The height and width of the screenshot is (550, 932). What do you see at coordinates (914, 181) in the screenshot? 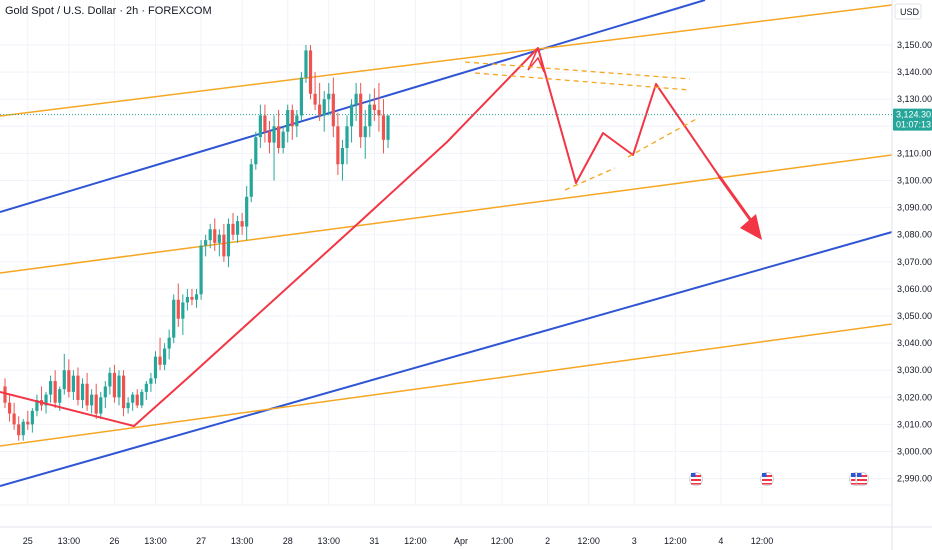
I see `price-tick-label: 3,100.00` at bounding box center [914, 181].